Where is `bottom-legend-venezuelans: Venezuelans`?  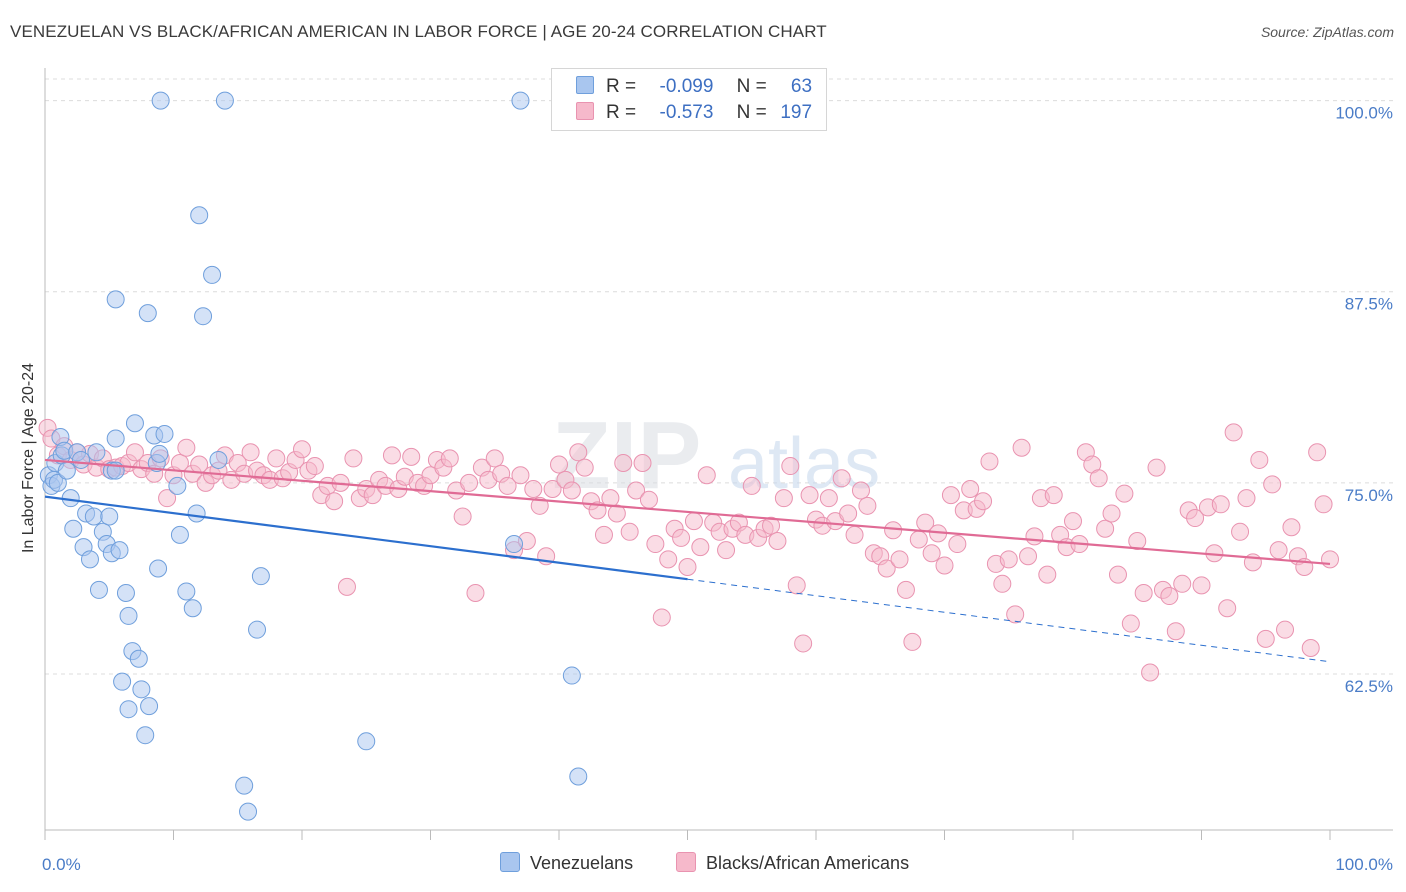 bottom-legend-venezuelans: Venezuelans is located at coordinates (566, 863).